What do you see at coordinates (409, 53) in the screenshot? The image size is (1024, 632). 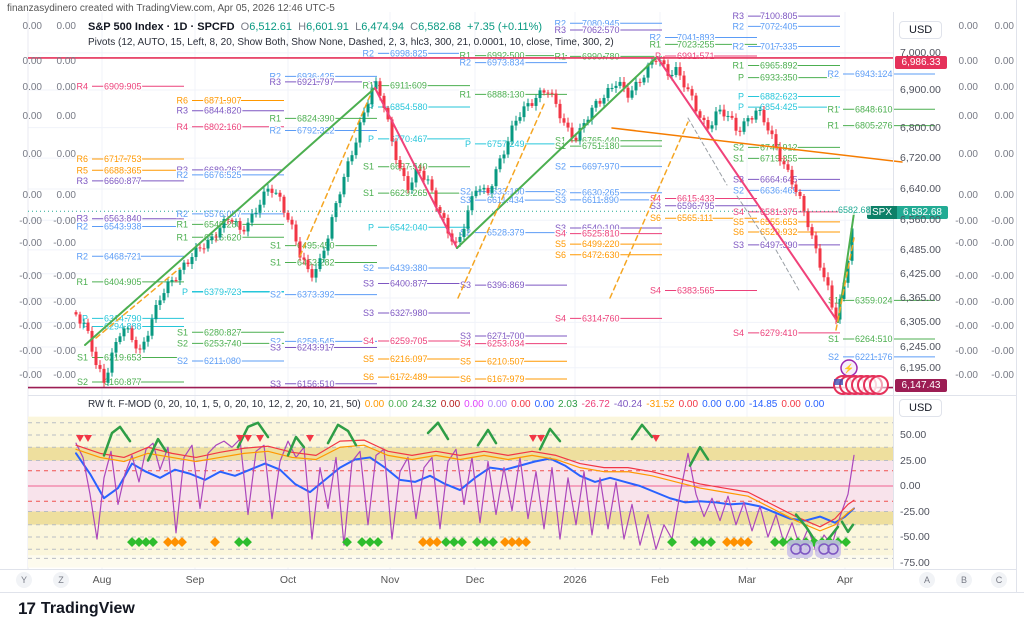 I see `pivot-price: 6998.825` at bounding box center [409, 53].